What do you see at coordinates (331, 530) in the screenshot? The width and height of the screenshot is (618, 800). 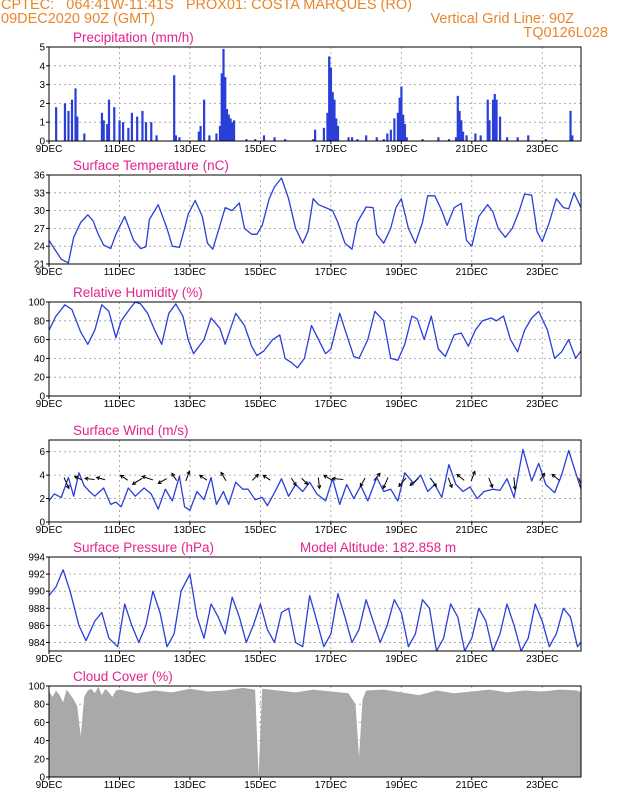 I see `x-tick-label: 17DEC` at bounding box center [331, 530].